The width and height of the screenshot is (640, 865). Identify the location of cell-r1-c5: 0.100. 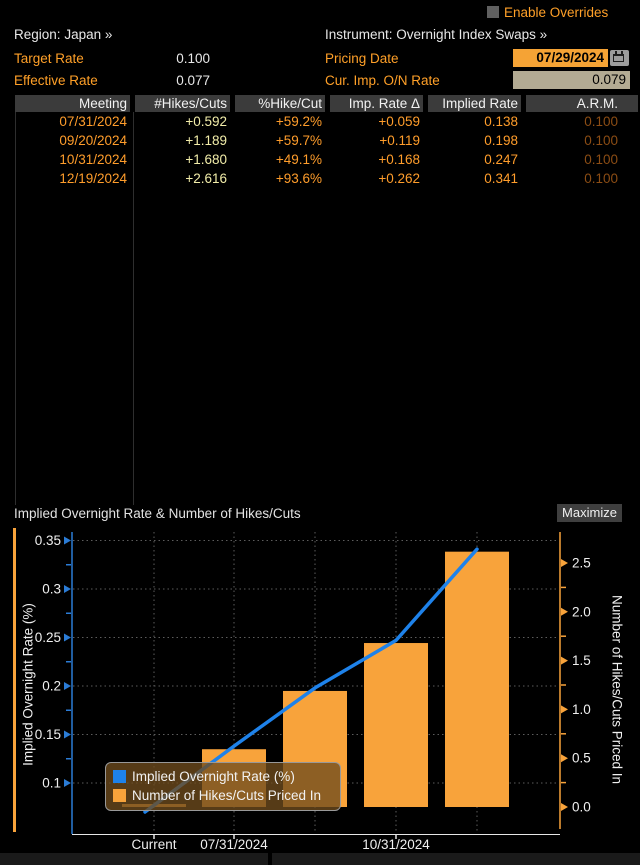
(601, 140).